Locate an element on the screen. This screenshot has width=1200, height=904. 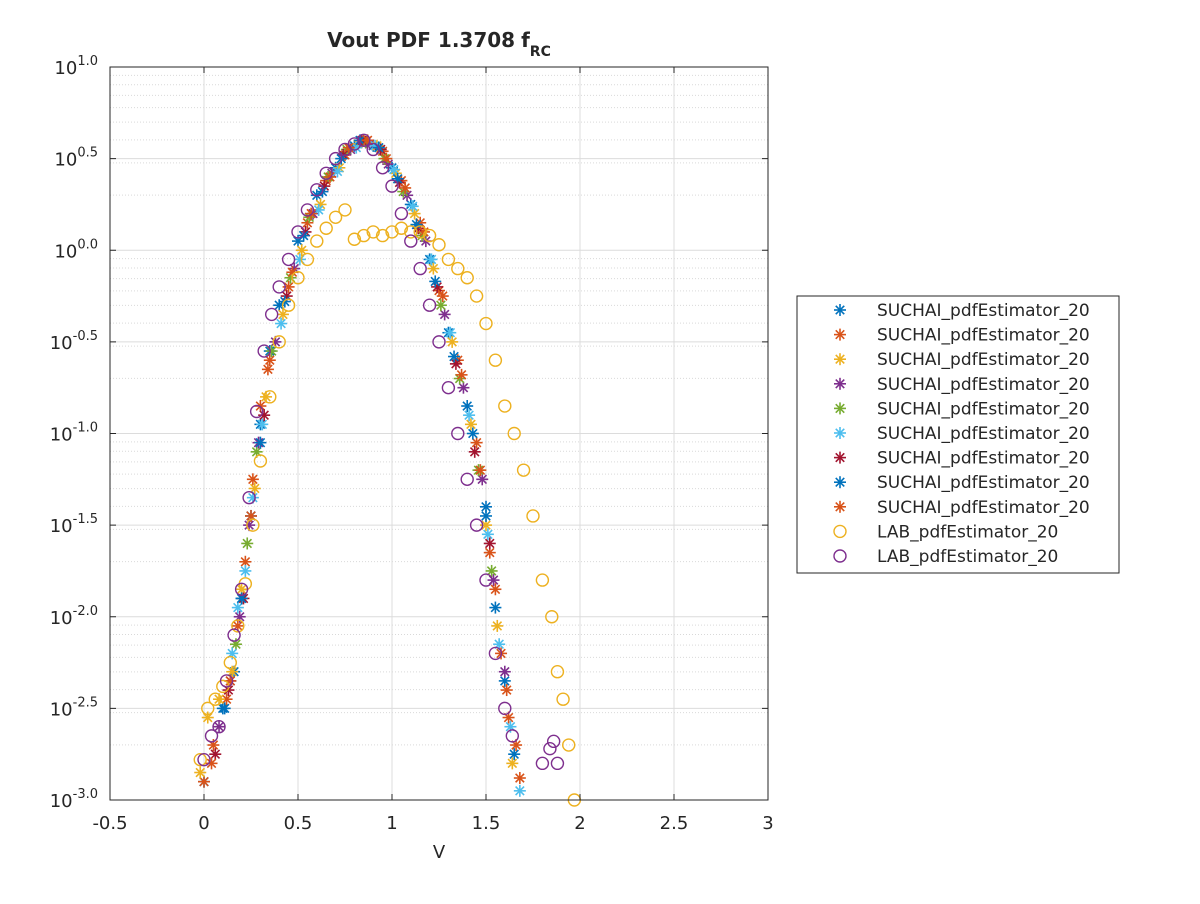
y-tick-label: 10-1.0 is located at coordinates (74, 433).